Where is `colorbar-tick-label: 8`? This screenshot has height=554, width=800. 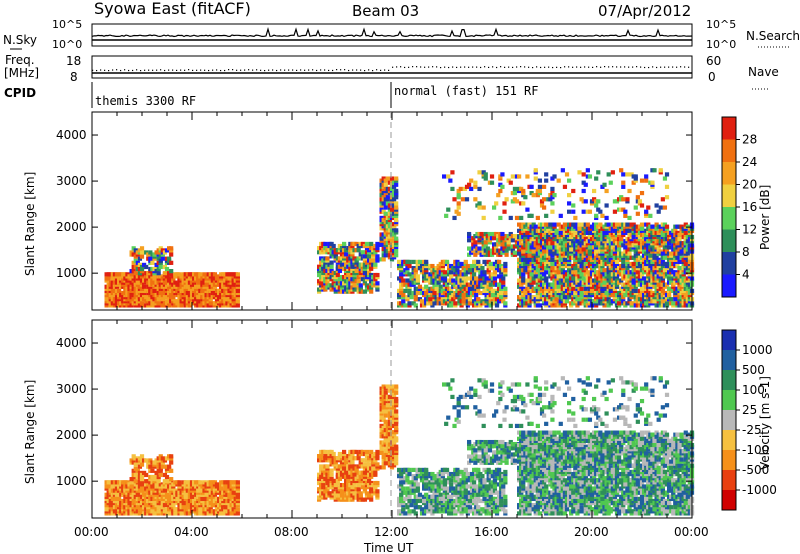
colorbar-tick-label: 8 is located at coordinates (746, 252).